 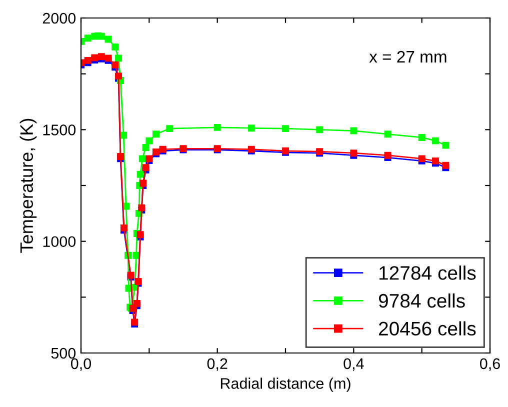 What do you see at coordinates (427, 328) in the screenshot?
I see `legend-label: 20456 cells` at bounding box center [427, 328].